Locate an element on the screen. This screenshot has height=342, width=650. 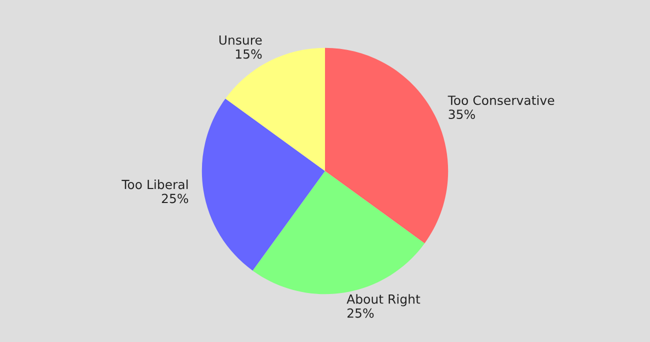
data-label: 15% is located at coordinates (249, 54).